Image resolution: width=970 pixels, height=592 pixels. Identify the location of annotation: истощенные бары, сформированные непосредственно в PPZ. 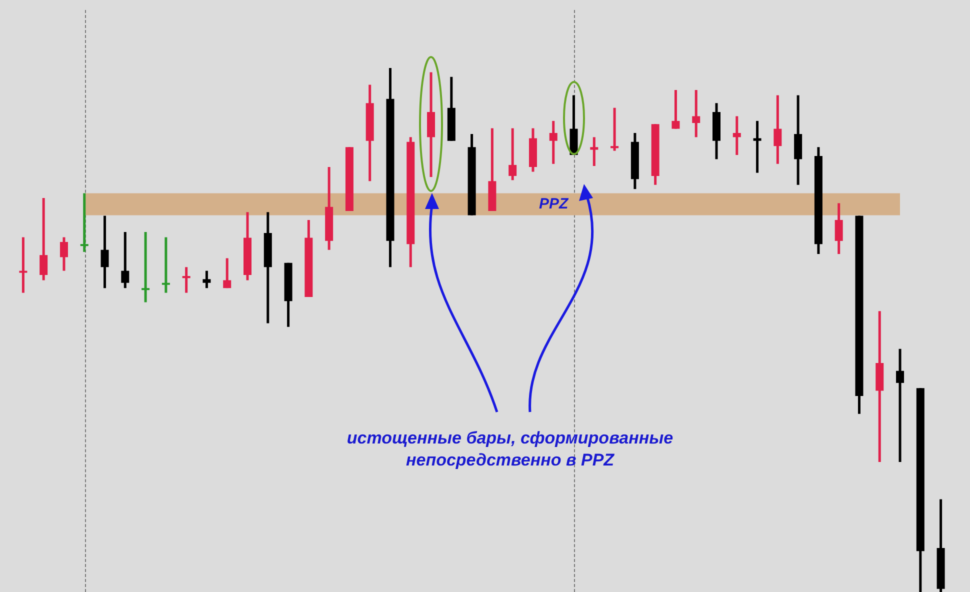
(510, 449).